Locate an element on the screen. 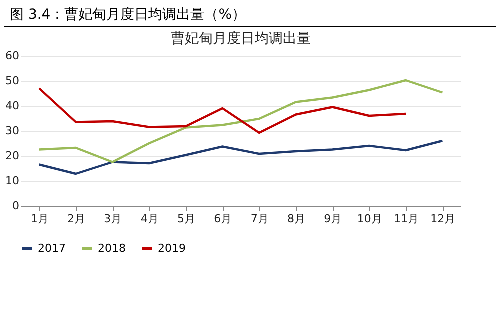  x-tick-label: 2月 is located at coordinates (77, 219).